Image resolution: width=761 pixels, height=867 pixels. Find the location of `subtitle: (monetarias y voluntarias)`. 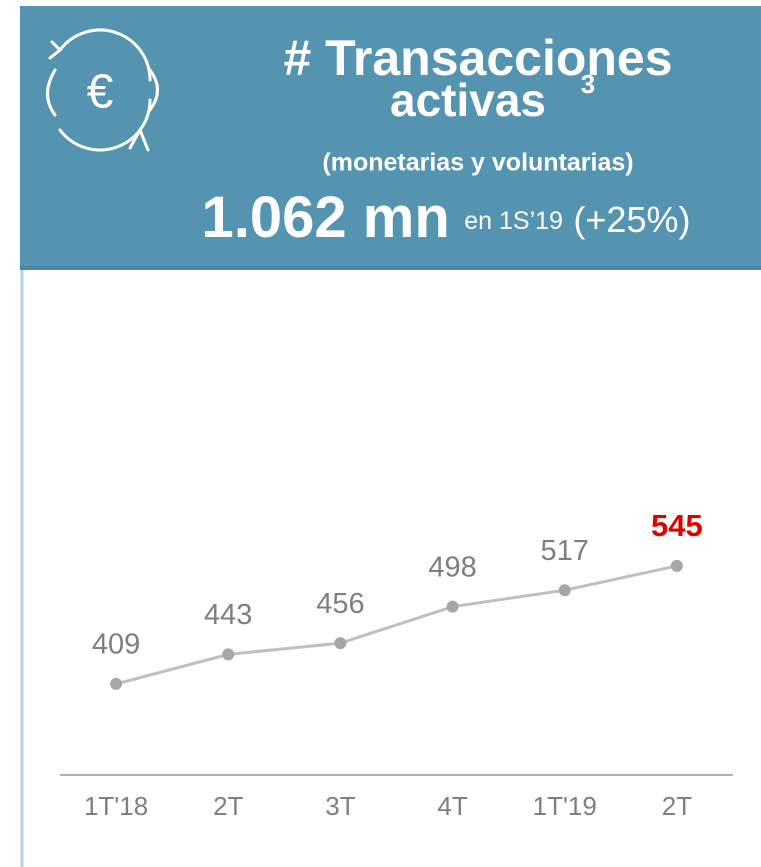

subtitle: (monetarias y voluntarias) is located at coordinates (477, 163).